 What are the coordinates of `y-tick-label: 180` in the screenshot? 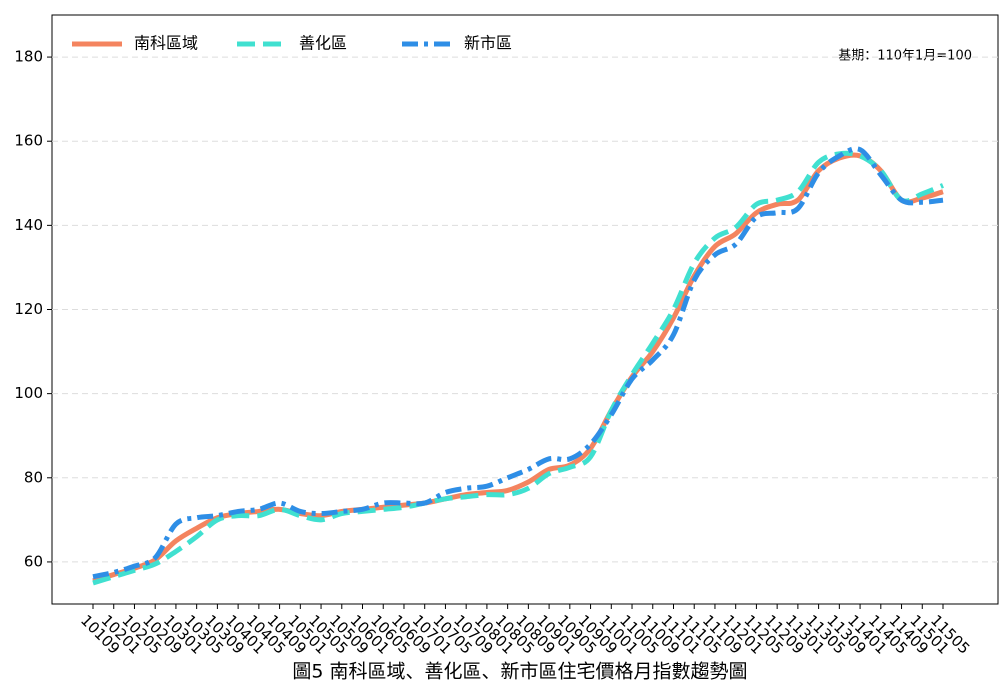 It's located at (28, 57).